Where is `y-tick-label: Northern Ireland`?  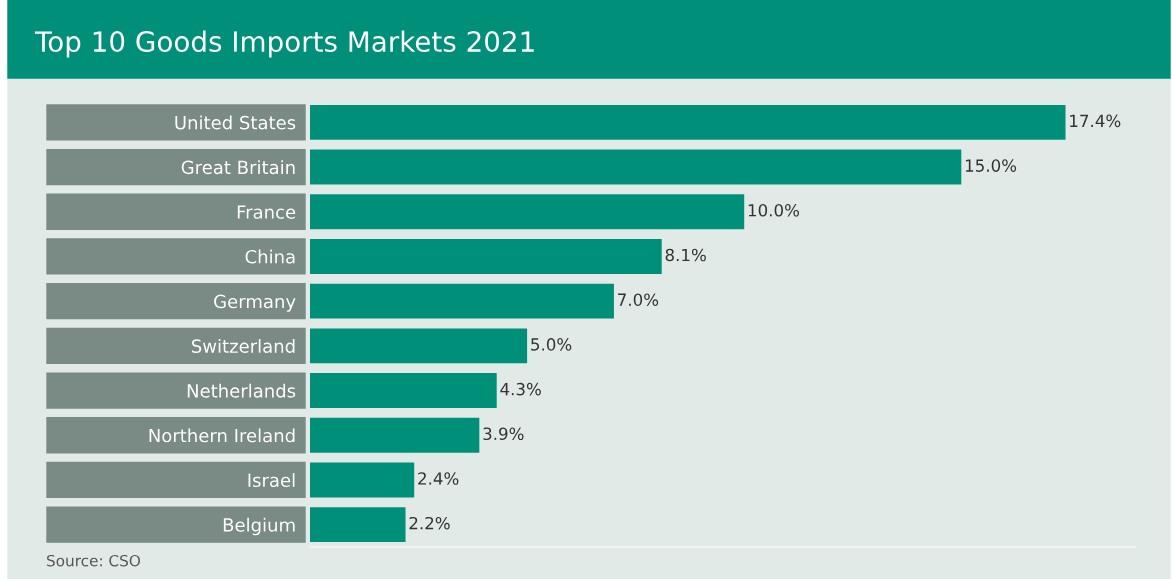 y-tick-label: Northern Ireland is located at coordinates (222, 435).